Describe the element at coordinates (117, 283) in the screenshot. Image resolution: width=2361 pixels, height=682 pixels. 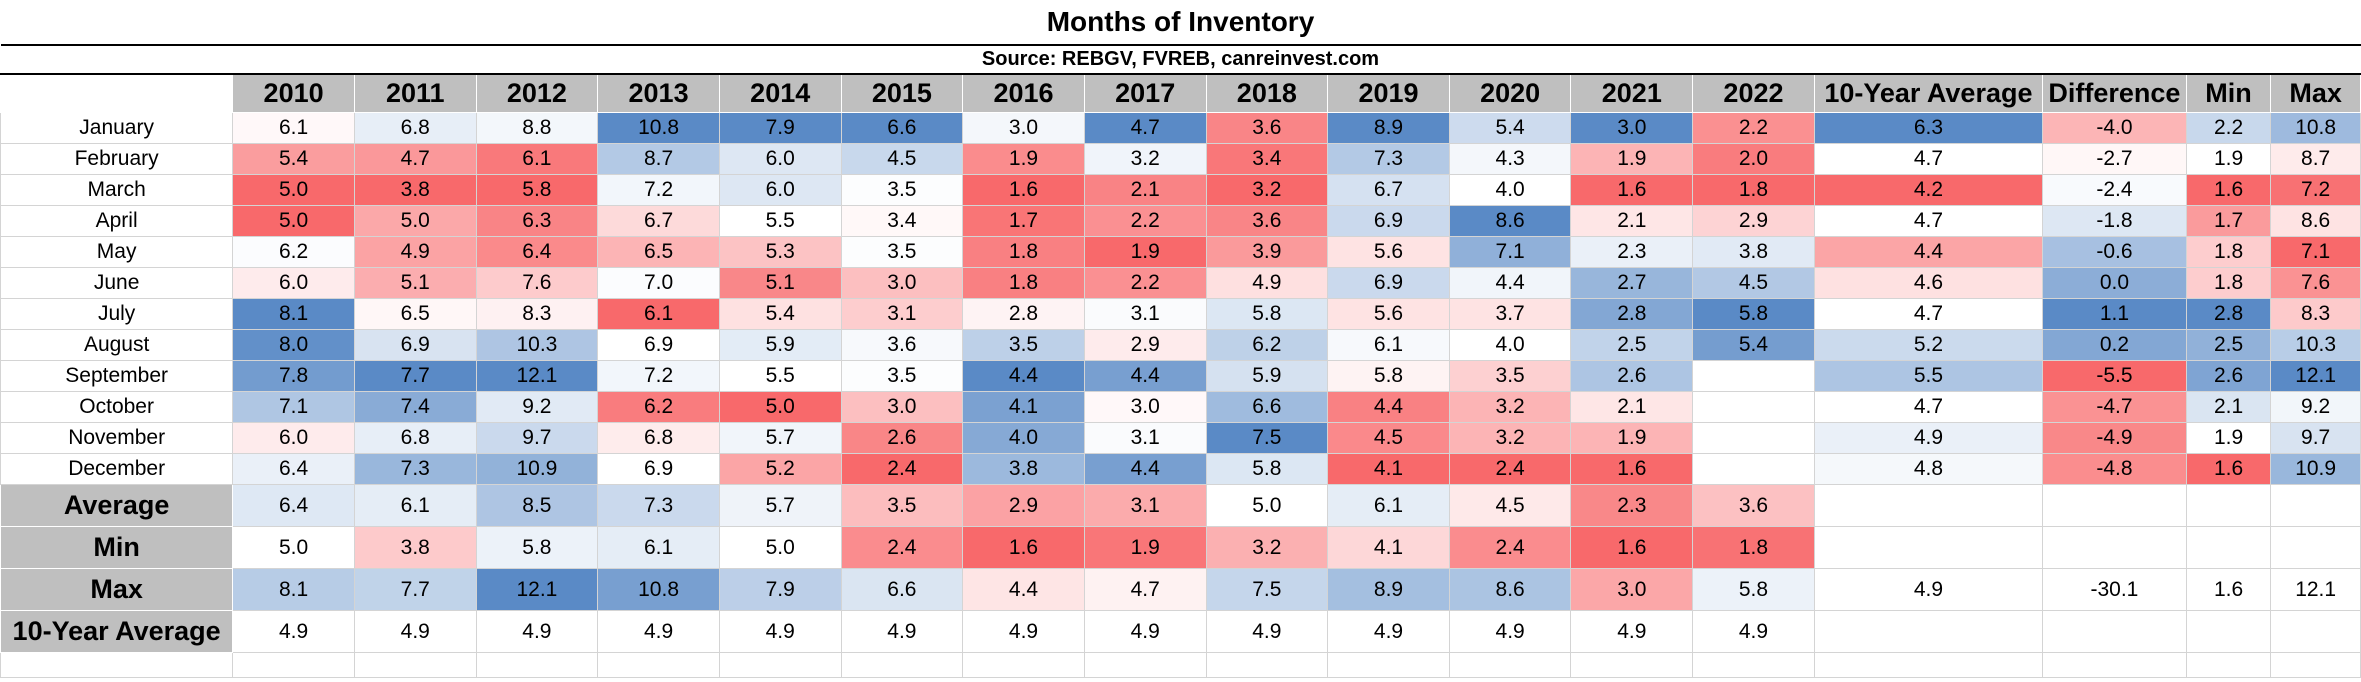
I see `row-label: June` at that location.